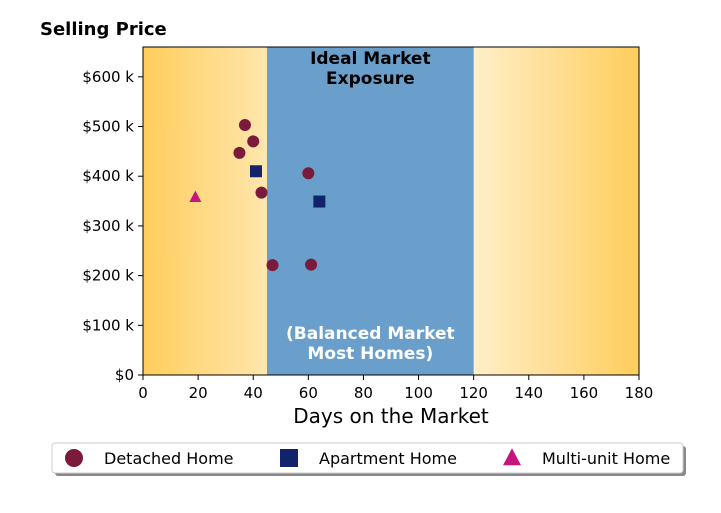 The width and height of the screenshot is (721, 513). What do you see at coordinates (370, 59) in the screenshot?
I see `band-title-line-1: Ideal Market` at bounding box center [370, 59].